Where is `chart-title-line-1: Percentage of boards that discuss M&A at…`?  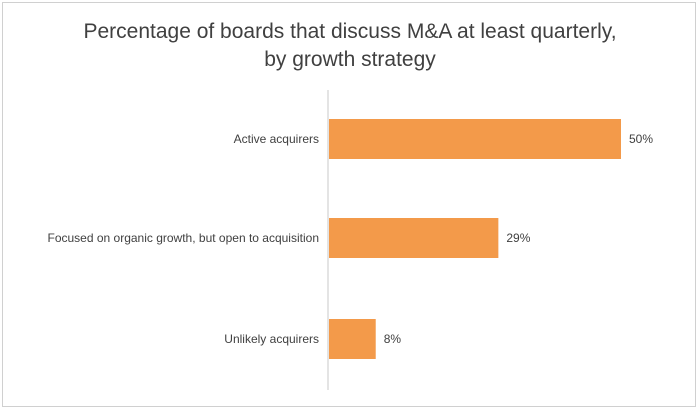 chart-title-line-1: Percentage of boards that discuss M&A at… is located at coordinates (350, 31).